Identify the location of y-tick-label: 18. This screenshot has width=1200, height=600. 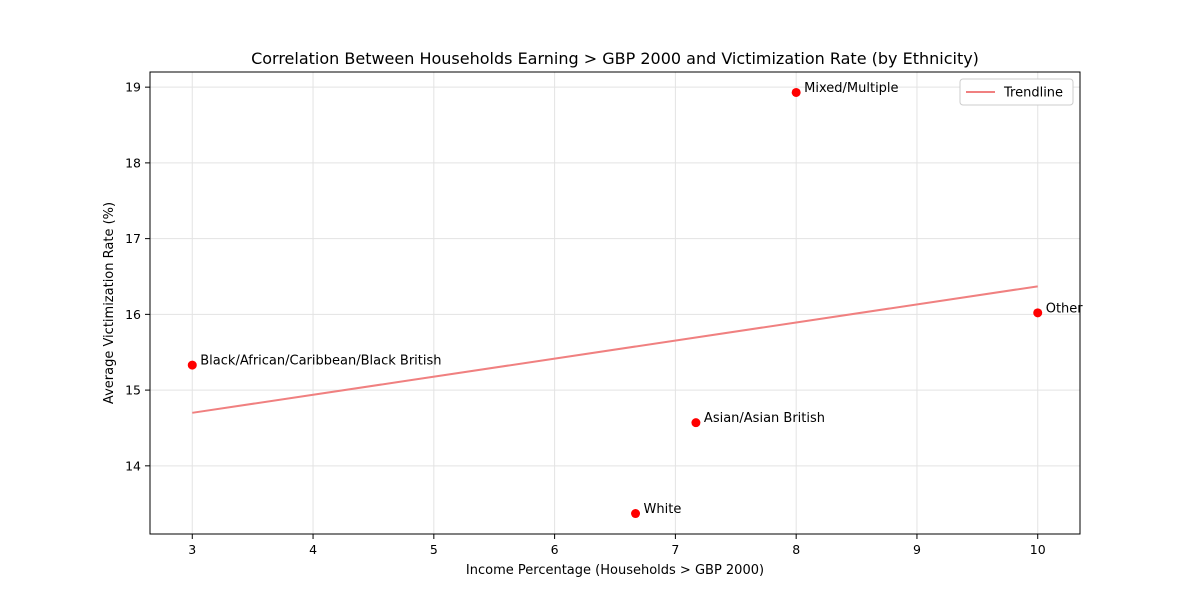
(133, 162).